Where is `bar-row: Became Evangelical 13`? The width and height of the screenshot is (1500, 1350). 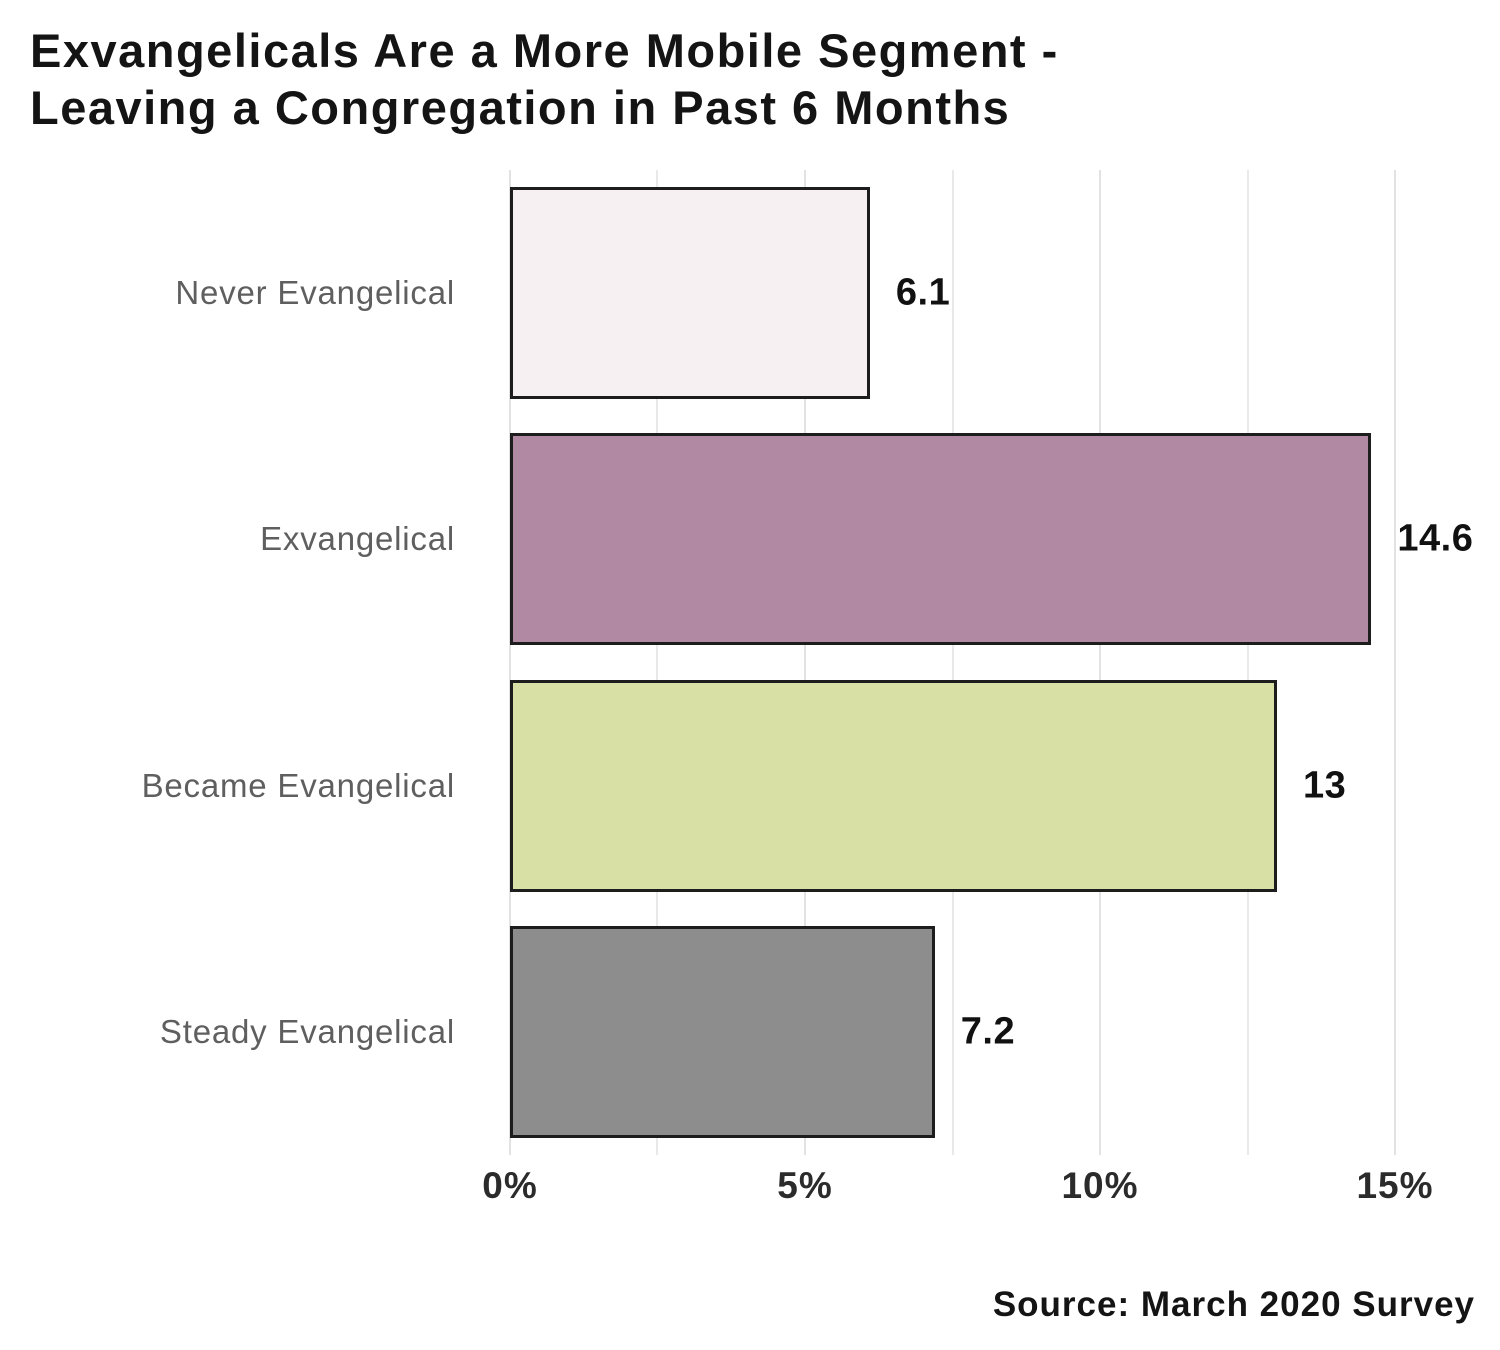 bar-row: Became Evangelical 13 is located at coordinates (768, 785).